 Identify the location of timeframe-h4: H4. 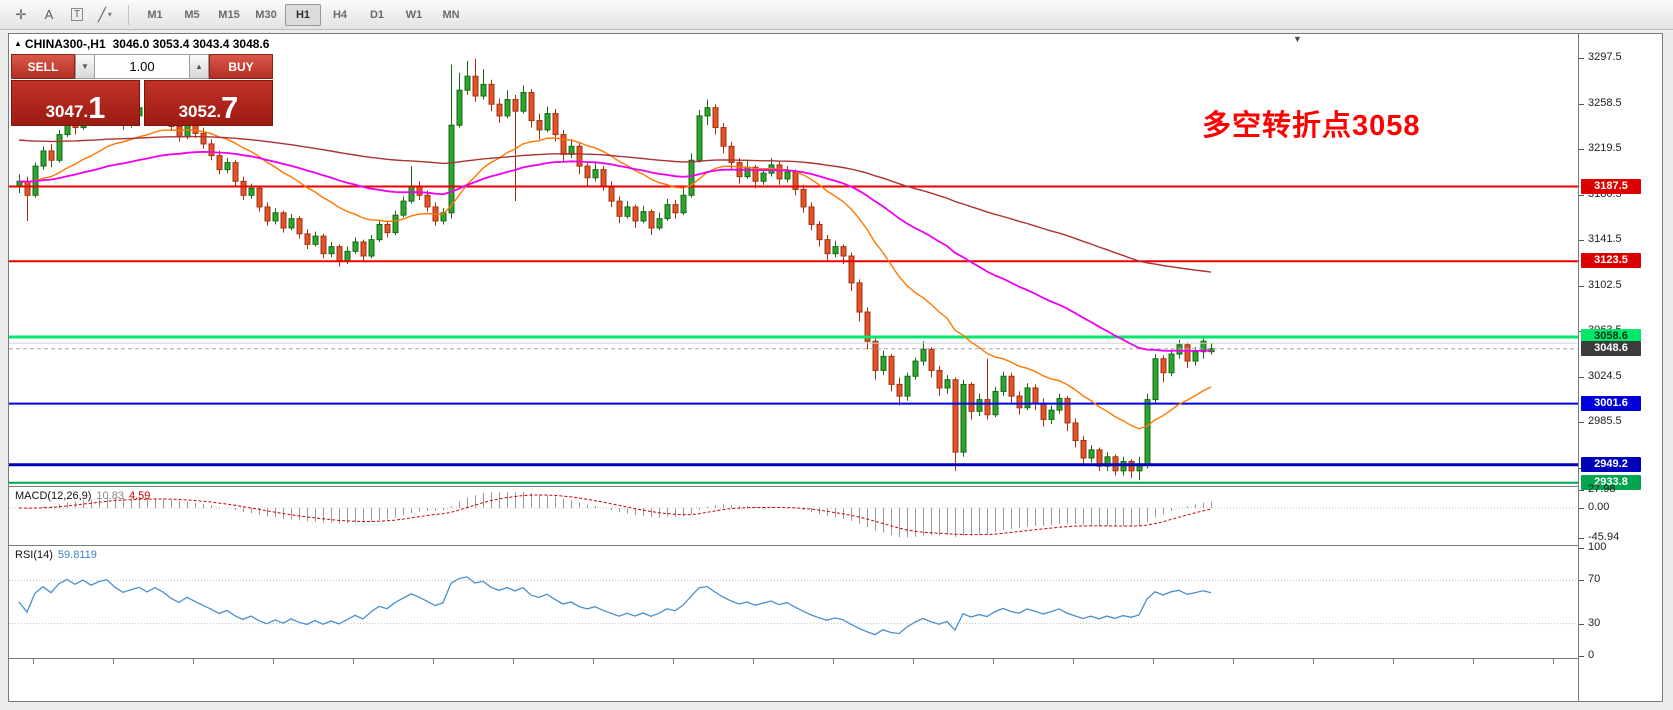
(340, 14).